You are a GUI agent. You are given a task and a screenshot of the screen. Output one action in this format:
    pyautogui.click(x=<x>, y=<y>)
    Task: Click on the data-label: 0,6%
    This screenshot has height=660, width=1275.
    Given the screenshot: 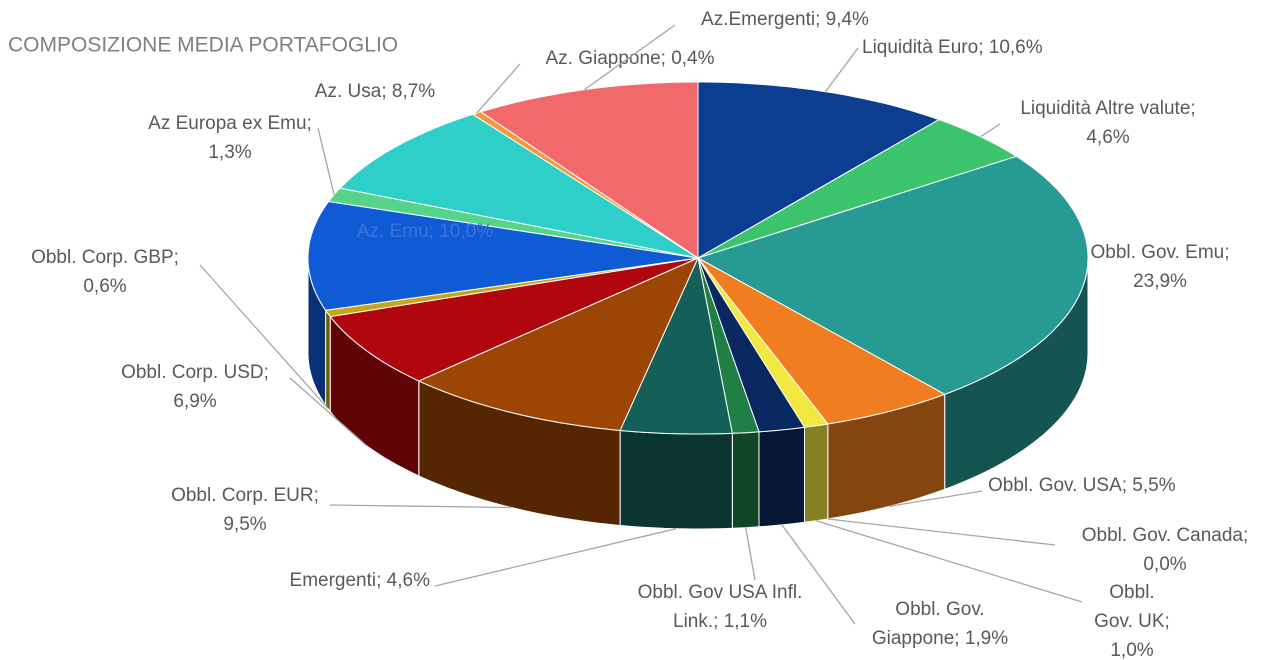 What is the action you would take?
    pyautogui.click(x=104, y=286)
    